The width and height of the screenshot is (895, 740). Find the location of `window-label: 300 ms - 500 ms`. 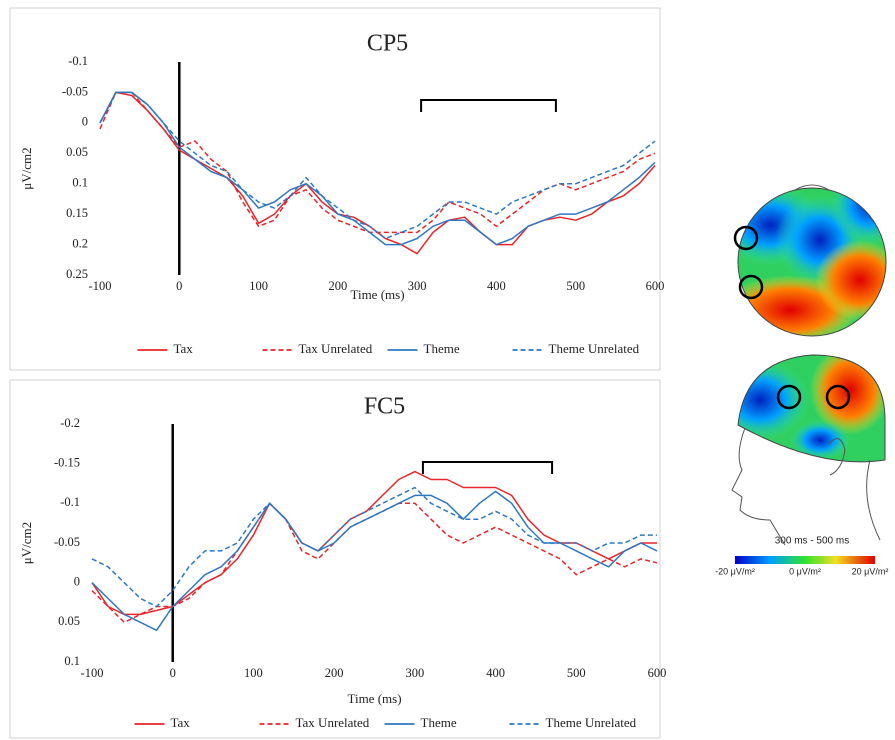

window-label: 300 ms - 500 ms is located at coordinates (812, 541).